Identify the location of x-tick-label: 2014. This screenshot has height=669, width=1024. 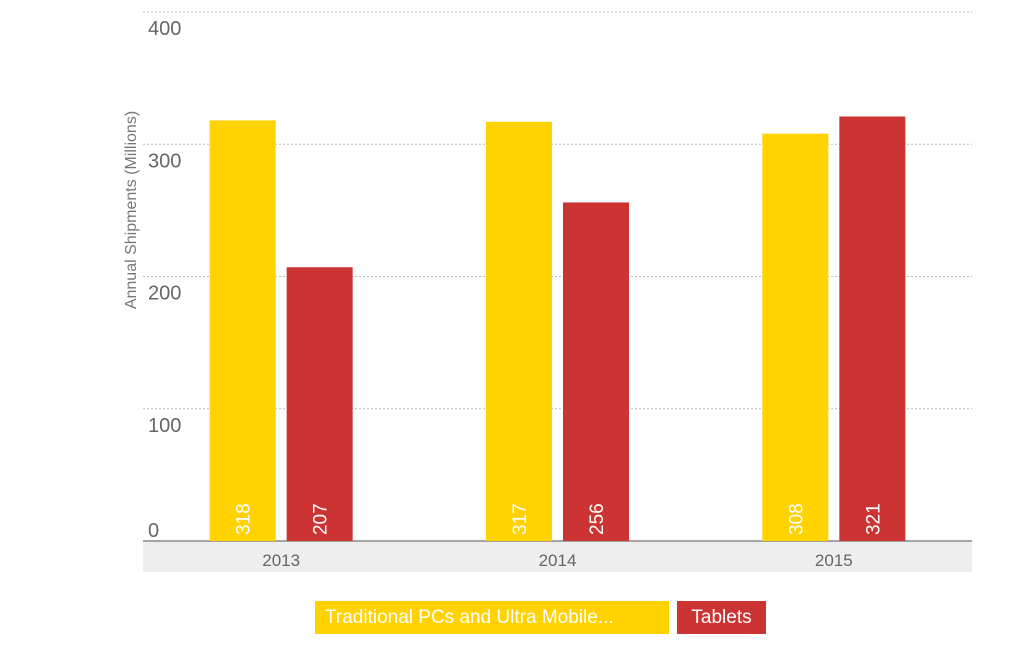
(558, 560).